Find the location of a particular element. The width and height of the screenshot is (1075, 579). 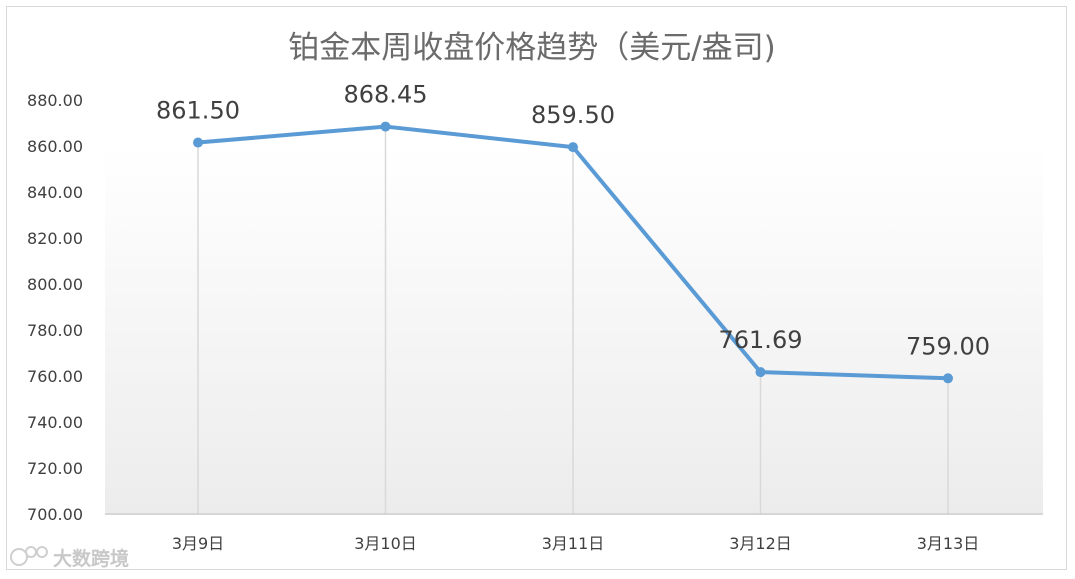

data-label: 761.69 is located at coordinates (761, 340).